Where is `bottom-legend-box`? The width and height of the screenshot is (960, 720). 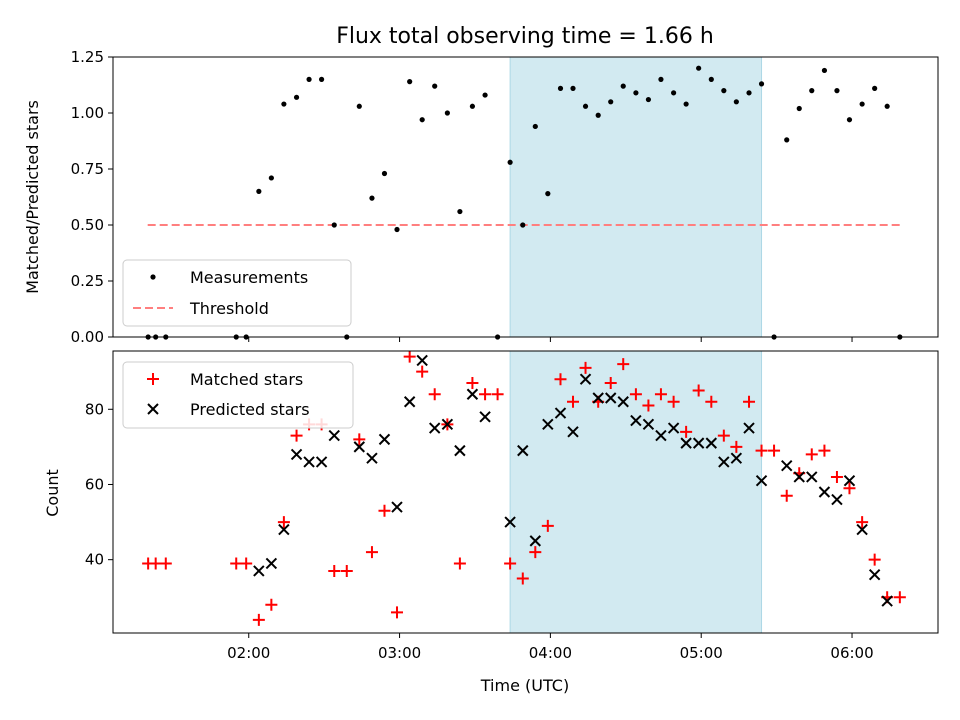 bottom-legend-box is located at coordinates (238, 395).